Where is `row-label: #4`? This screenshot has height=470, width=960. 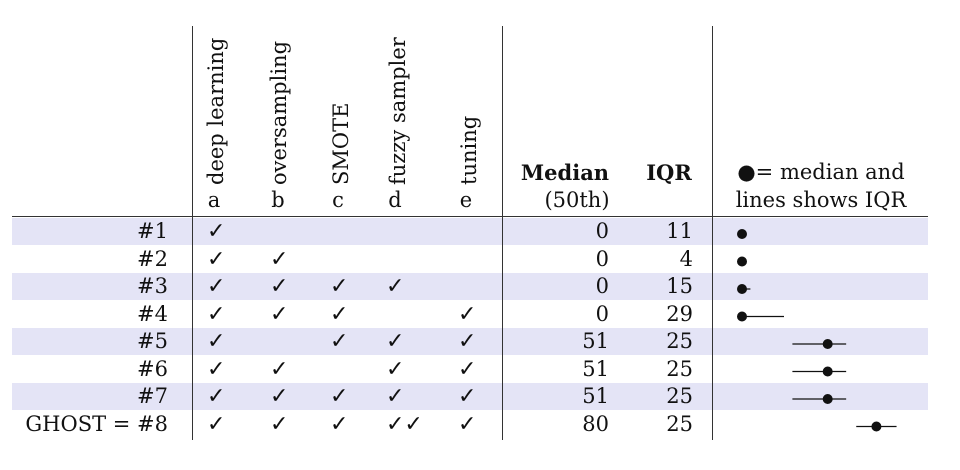 row-label: #4 is located at coordinates (152, 313).